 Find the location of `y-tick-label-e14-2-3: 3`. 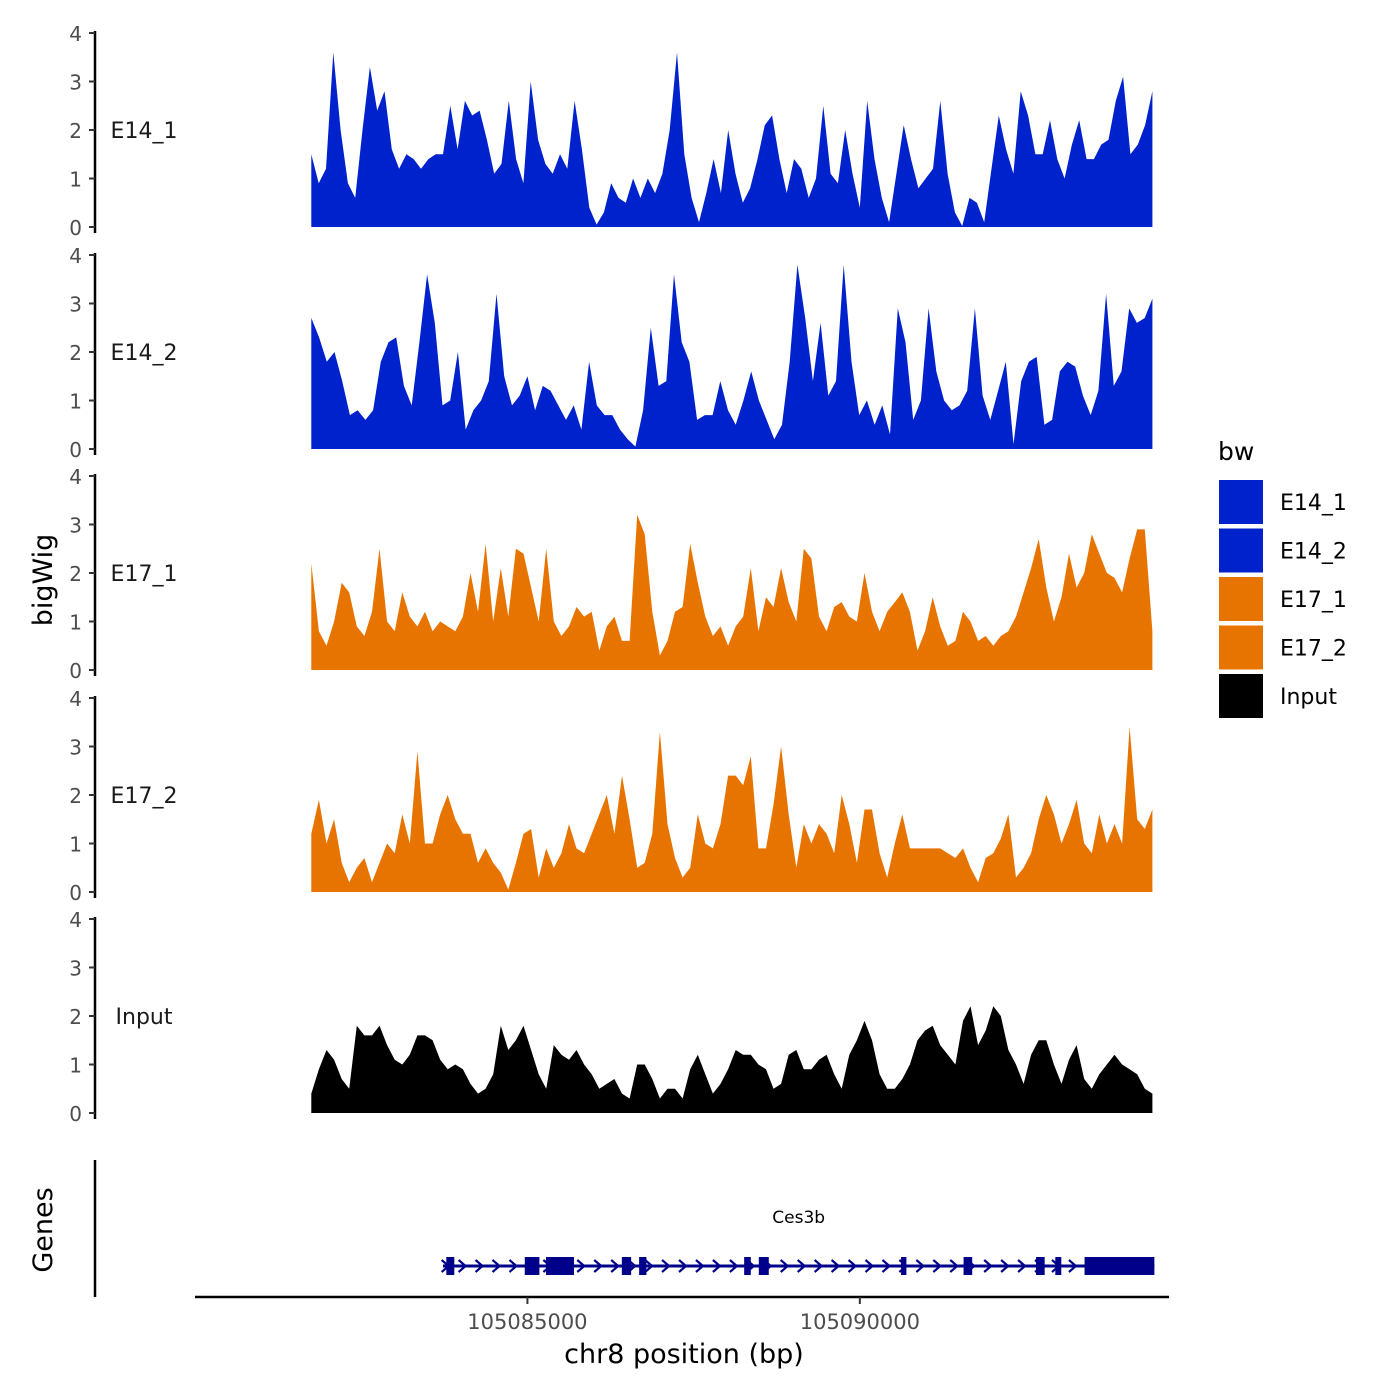

y-tick-label-e14-2-3: 3 is located at coordinates (75, 305).